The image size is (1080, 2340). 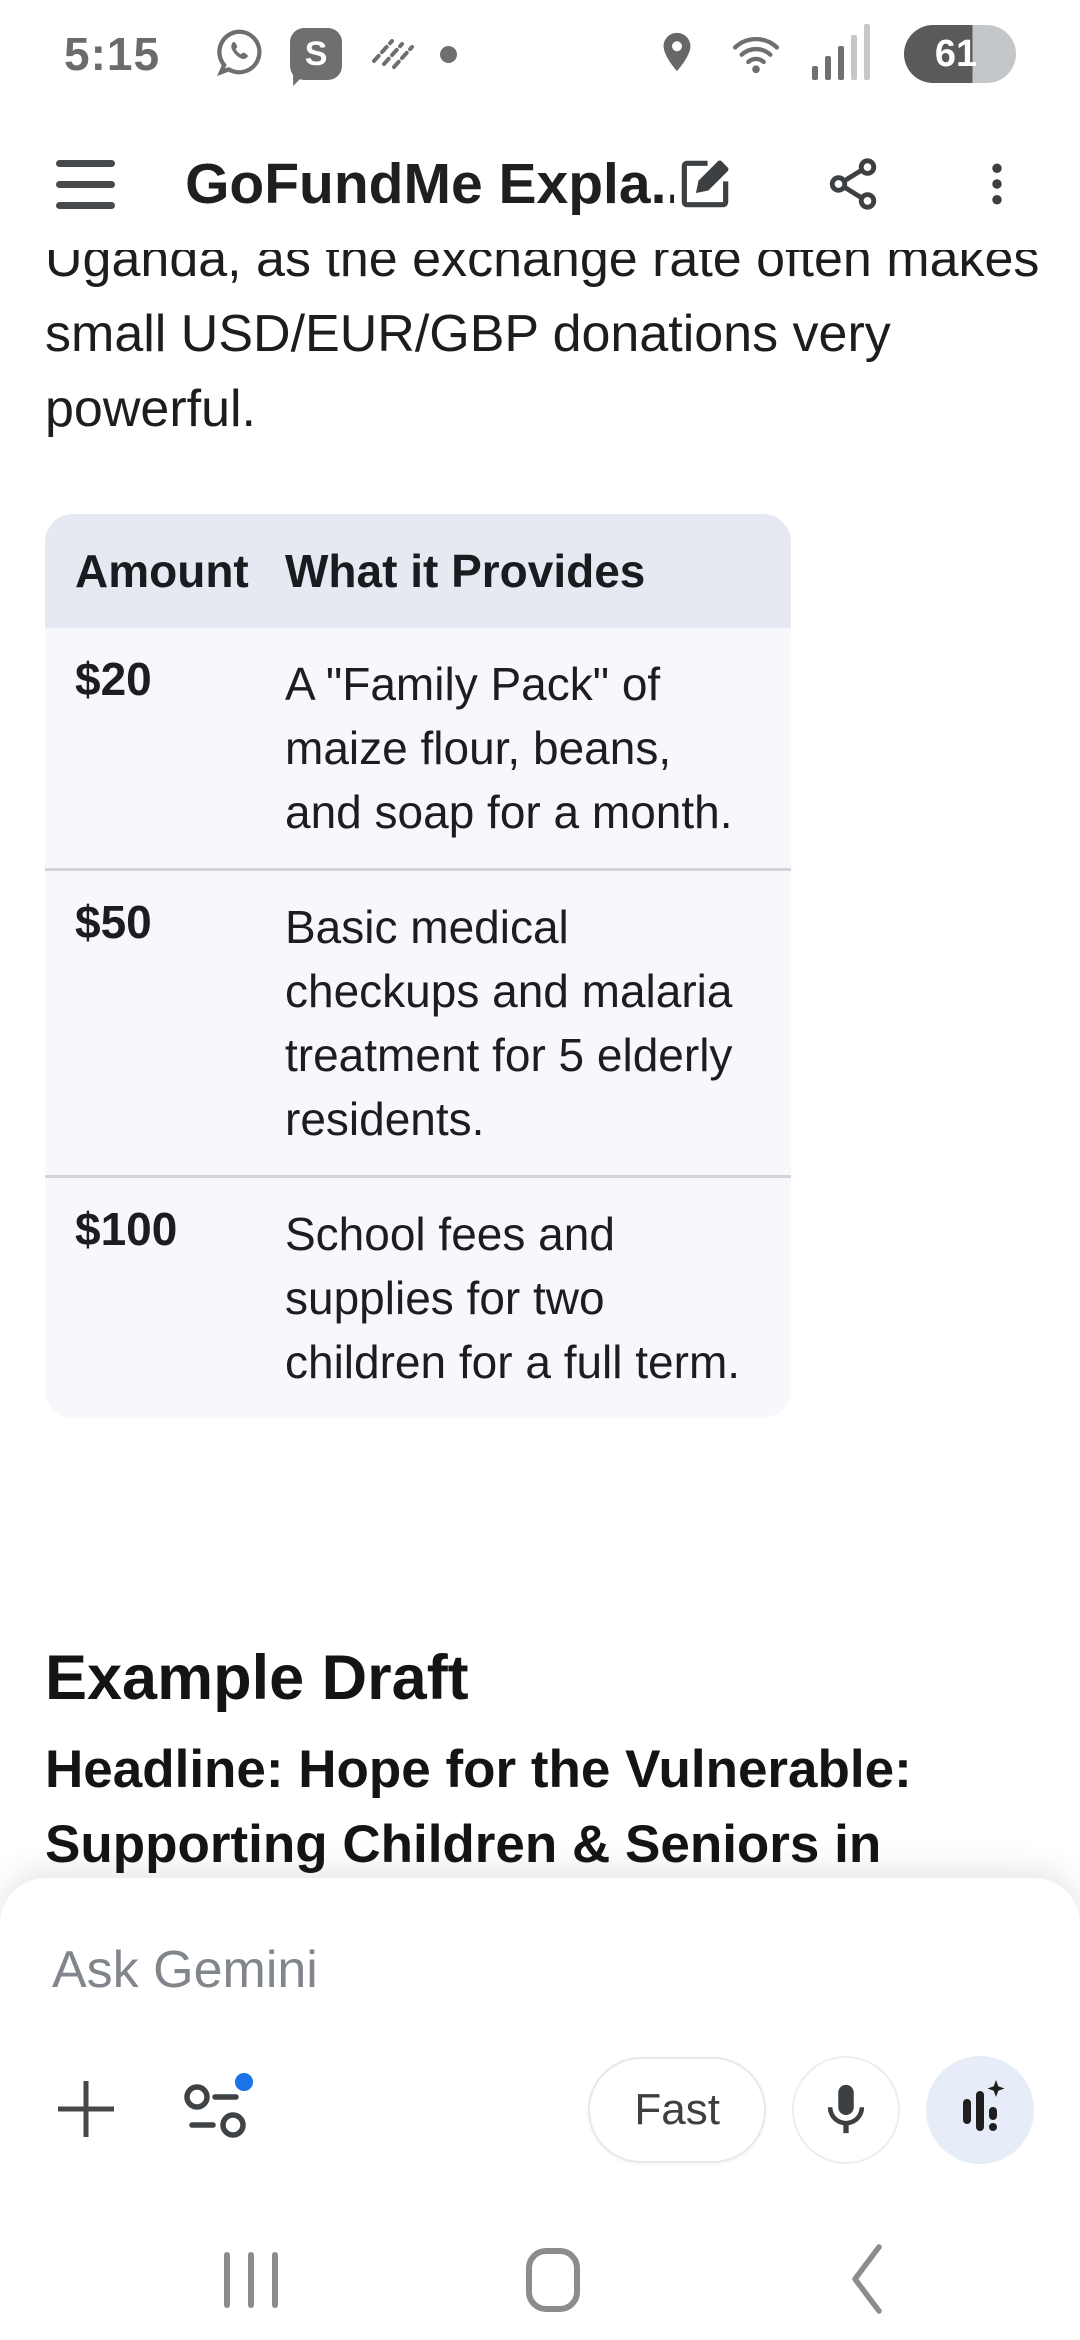 I want to click on signal-icon, so click(x=844, y=54).